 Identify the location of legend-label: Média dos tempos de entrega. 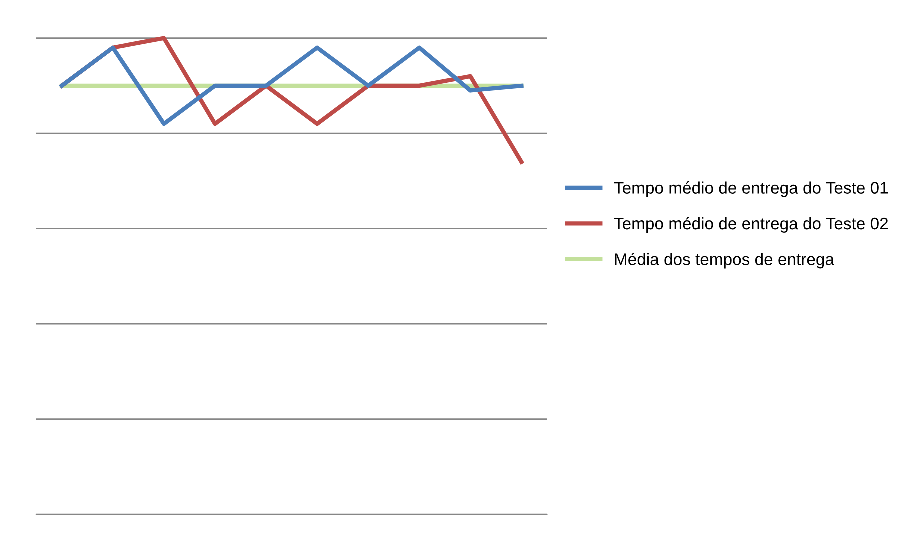
(724, 260).